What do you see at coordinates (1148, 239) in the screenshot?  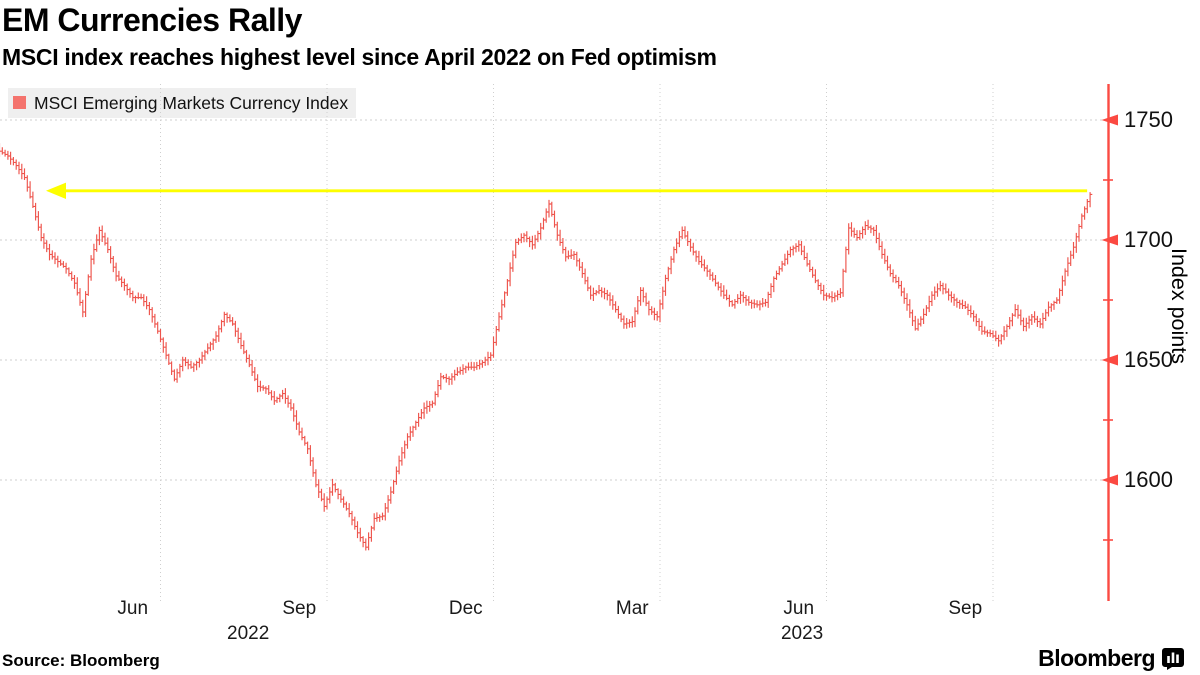 I see `y-tick-label: 1700` at bounding box center [1148, 239].